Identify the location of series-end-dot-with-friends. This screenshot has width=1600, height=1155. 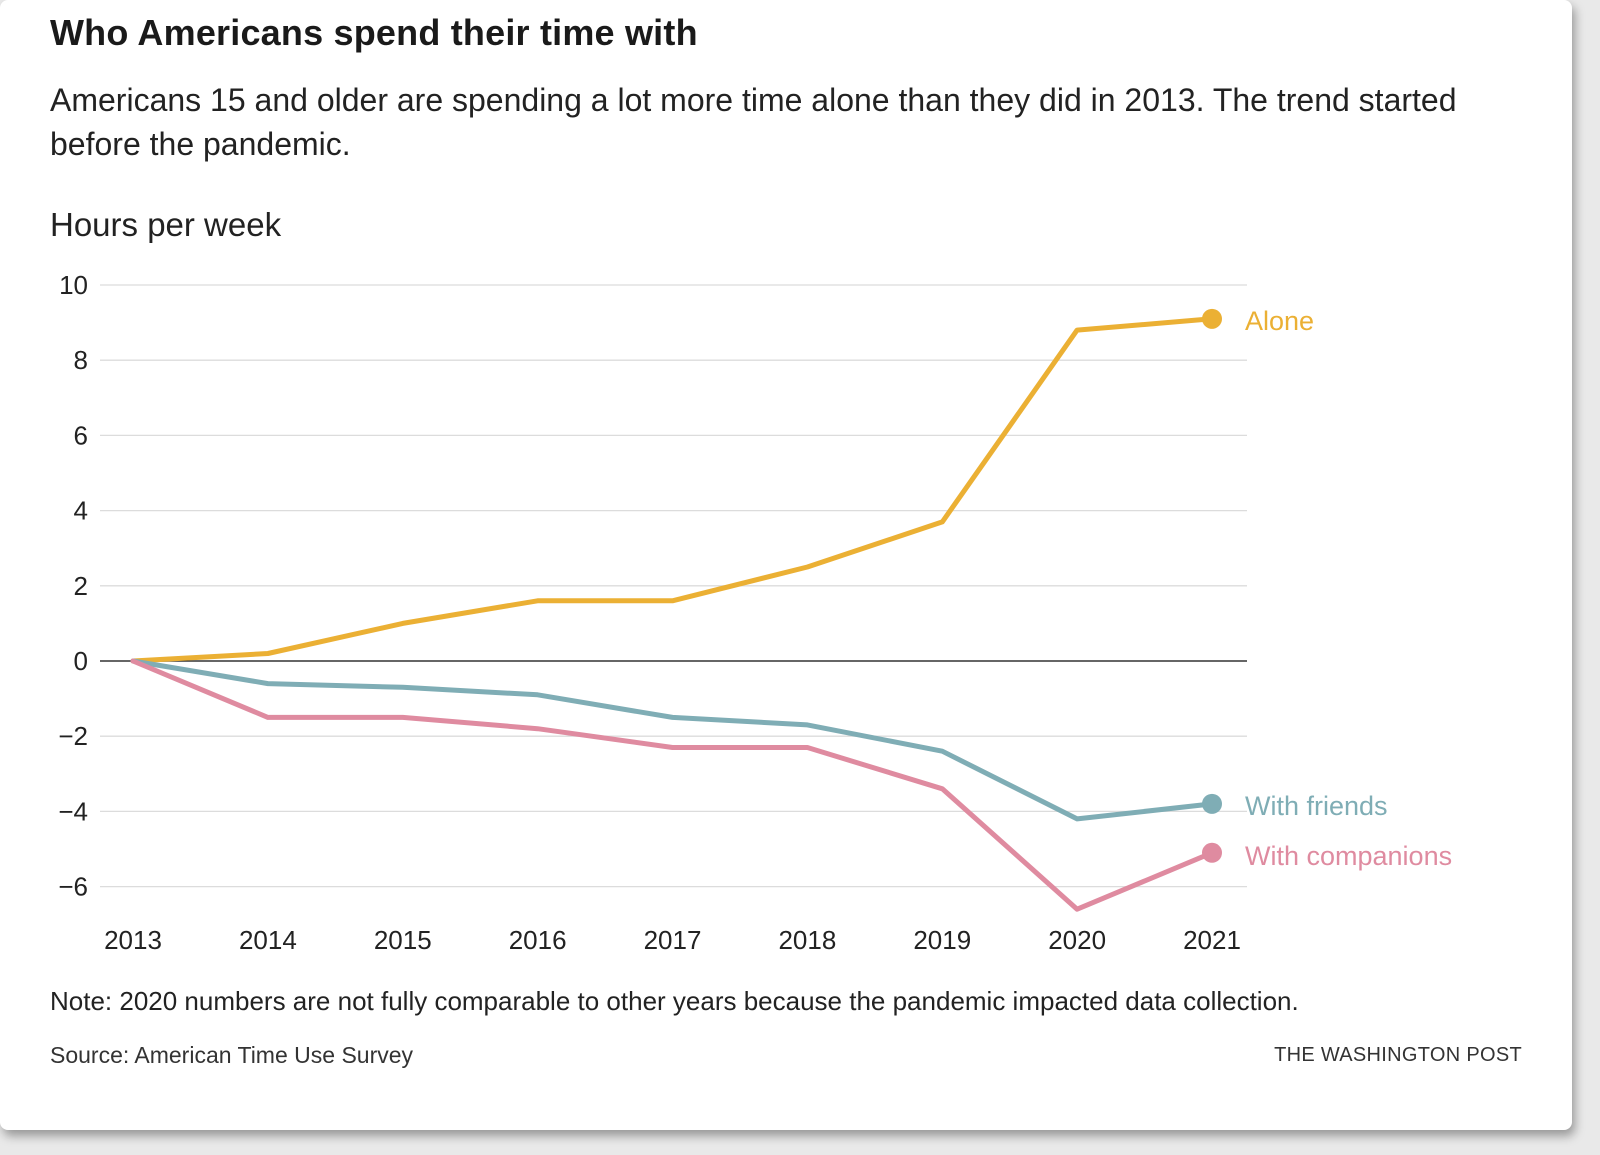
(1212, 803).